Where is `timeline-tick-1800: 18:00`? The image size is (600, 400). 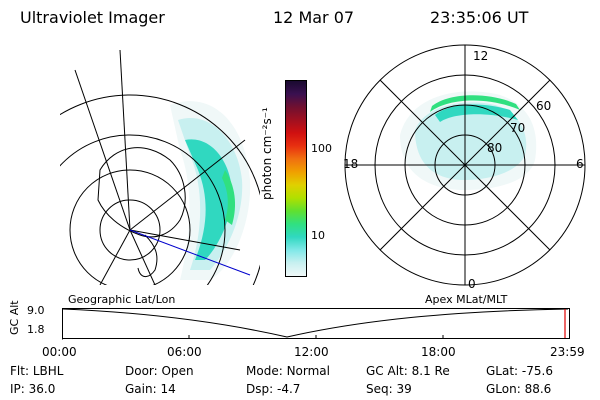
timeline-tick-1800: 18:00 is located at coordinates (438, 352).